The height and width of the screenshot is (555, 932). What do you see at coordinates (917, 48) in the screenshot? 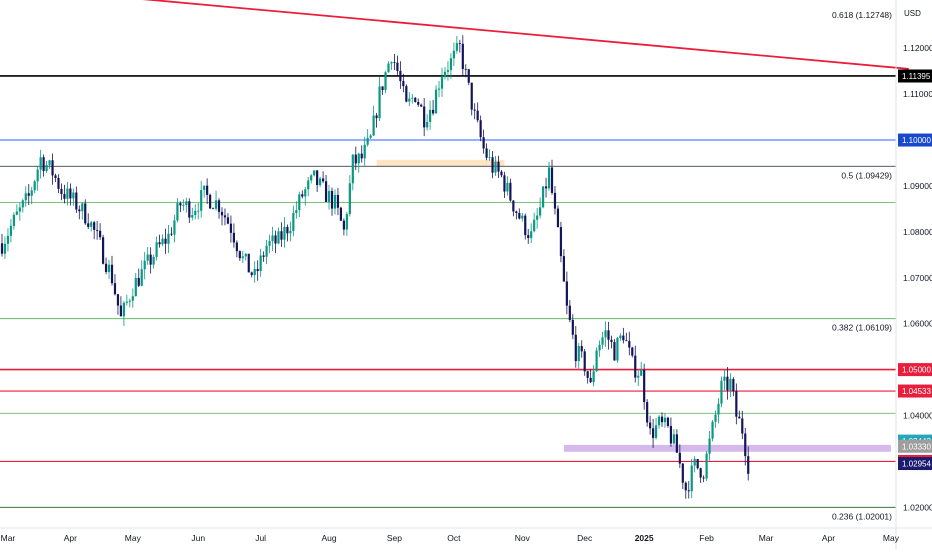
I see `y-tick-label: 1.12000` at bounding box center [917, 48].